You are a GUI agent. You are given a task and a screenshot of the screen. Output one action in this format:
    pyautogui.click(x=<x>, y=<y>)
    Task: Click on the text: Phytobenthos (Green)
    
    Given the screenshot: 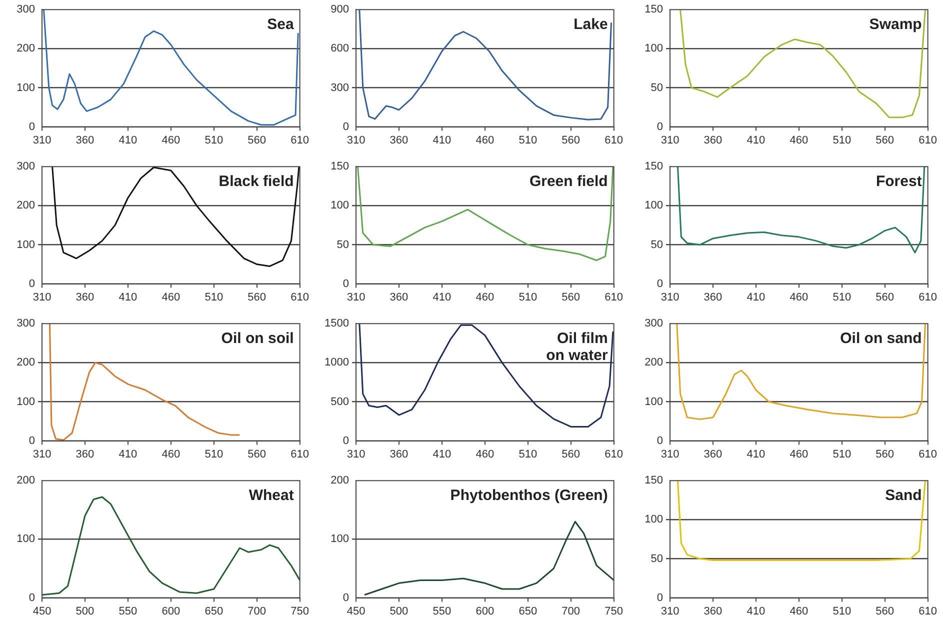 What is the action you would take?
    pyautogui.click(x=529, y=495)
    